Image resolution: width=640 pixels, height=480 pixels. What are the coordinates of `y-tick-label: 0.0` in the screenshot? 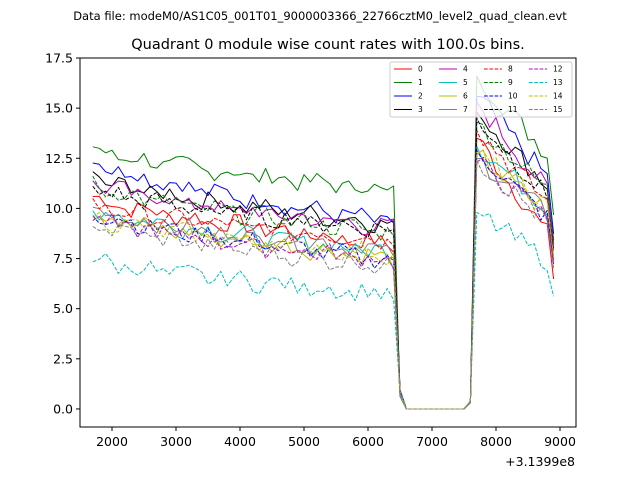 It's located at (63, 408).